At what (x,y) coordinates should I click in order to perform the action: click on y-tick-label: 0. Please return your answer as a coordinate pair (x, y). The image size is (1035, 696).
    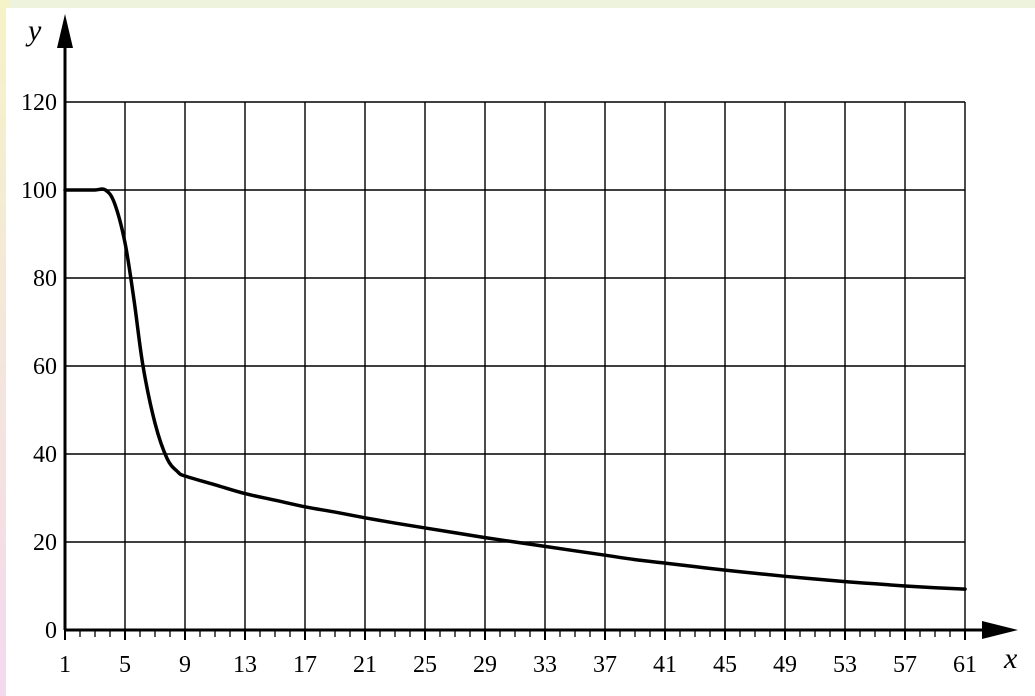
    Looking at the image, I should click on (51, 631).